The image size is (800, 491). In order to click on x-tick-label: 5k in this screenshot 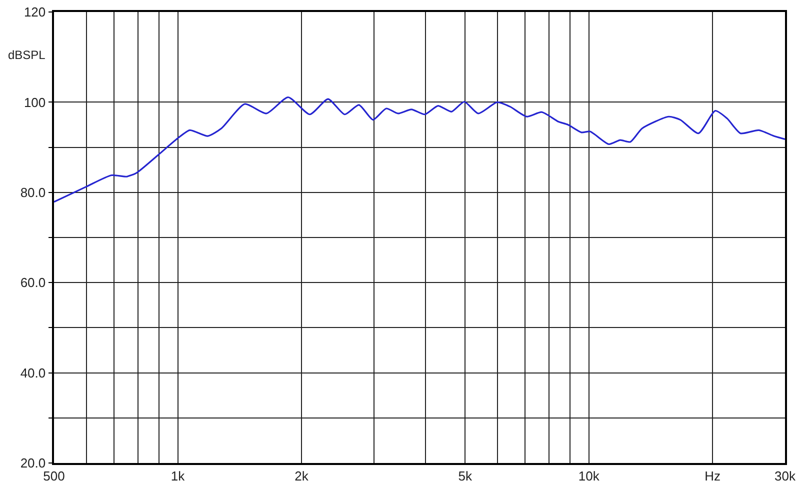, I will do `click(465, 476)`.